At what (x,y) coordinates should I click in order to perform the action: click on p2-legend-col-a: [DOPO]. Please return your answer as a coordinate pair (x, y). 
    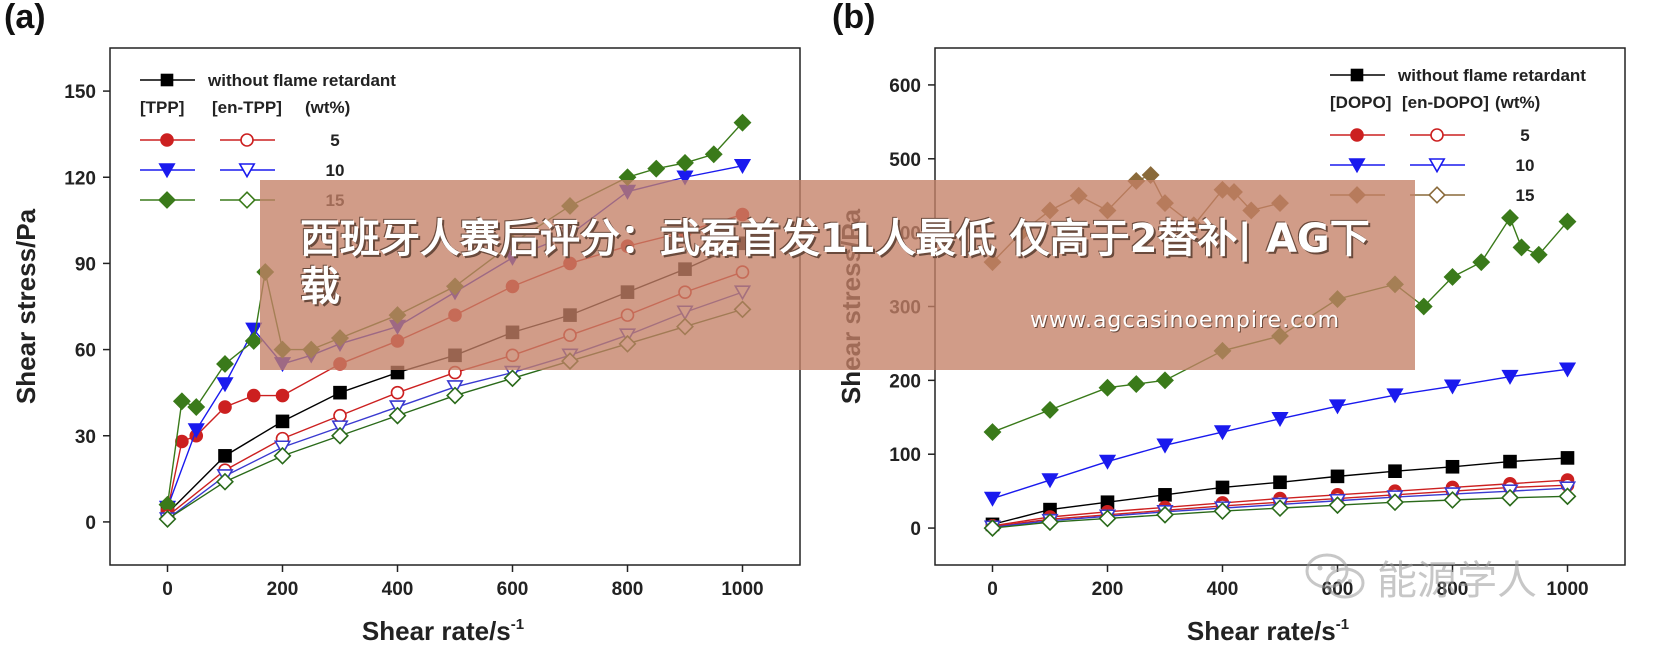
    Looking at the image, I should click on (1360, 102).